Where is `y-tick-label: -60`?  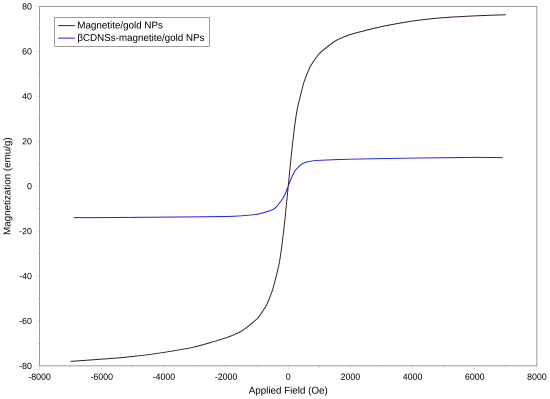 y-tick-label: -60 is located at coordinates (26, 321).